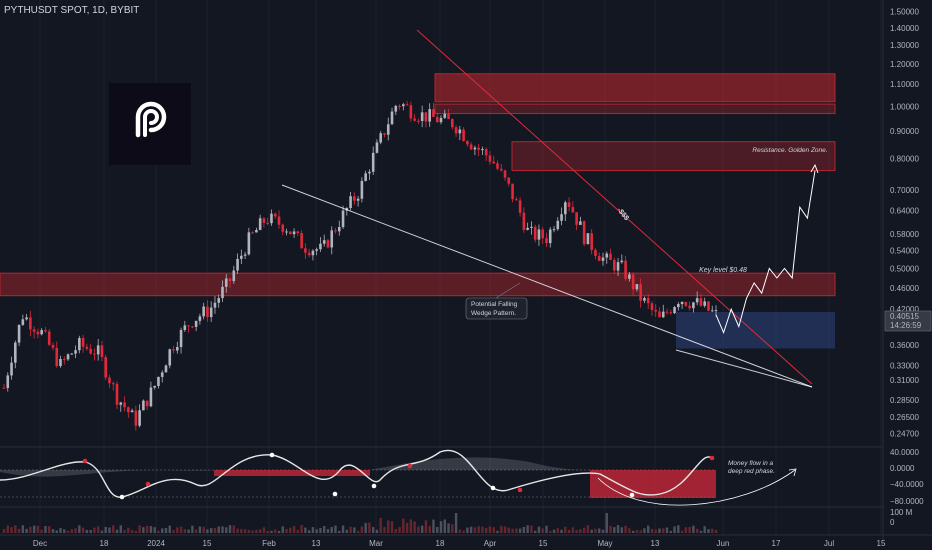 The width and height of the screenshot is (932, 550). Describe the element at coordinates (751, 463) in the screenshot. I see `money-flow-label-line1: Money flow in a` at that location.